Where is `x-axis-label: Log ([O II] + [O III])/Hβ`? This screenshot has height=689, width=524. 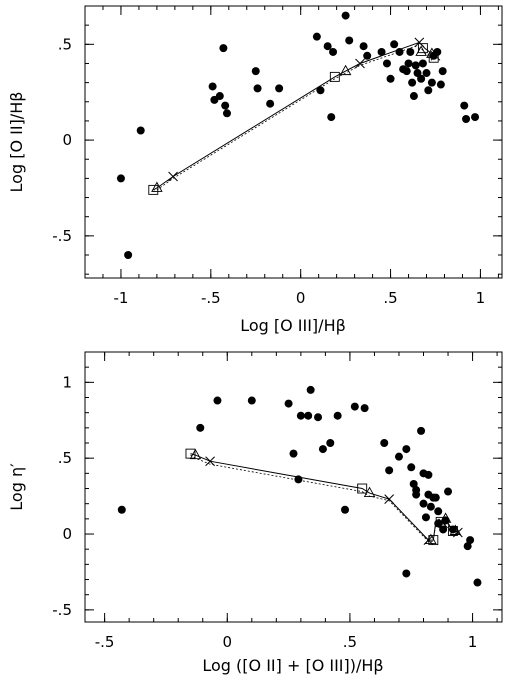 x-axis-label: Log ([O II] + [O III])/Hβ is located at coordinates (292, 665).